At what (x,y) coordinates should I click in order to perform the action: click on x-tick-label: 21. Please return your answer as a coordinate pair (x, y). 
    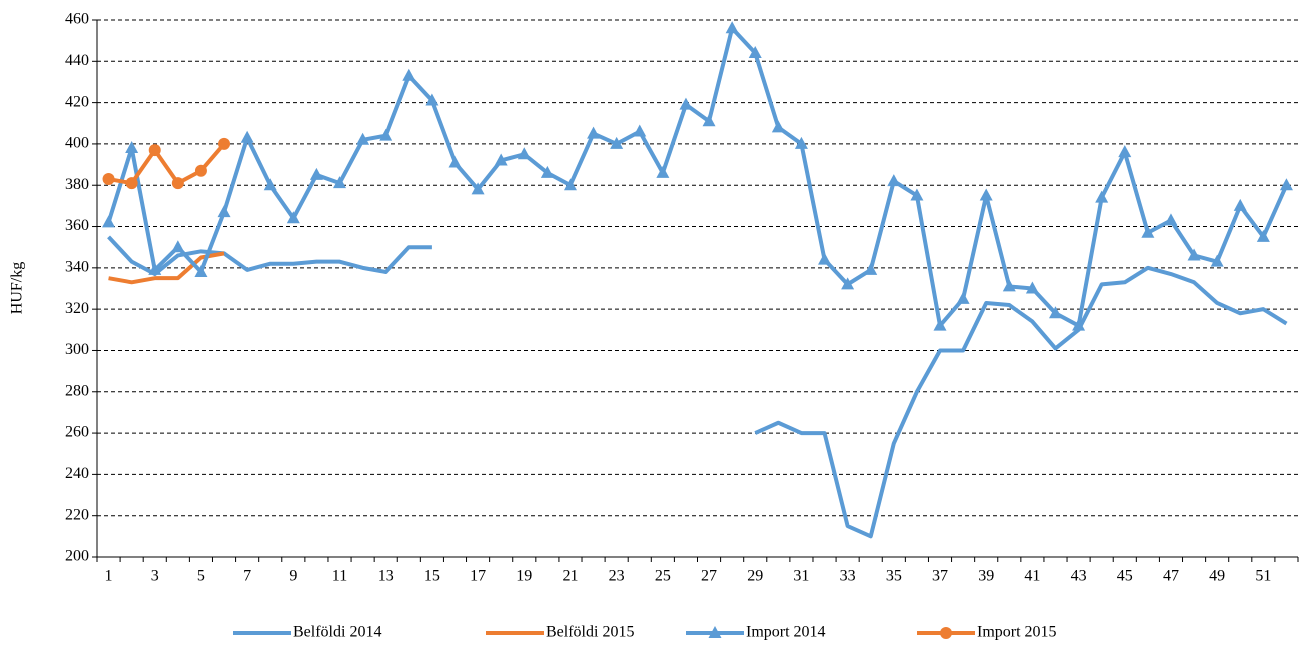
    Looking at the image, I should click on (570, 576).